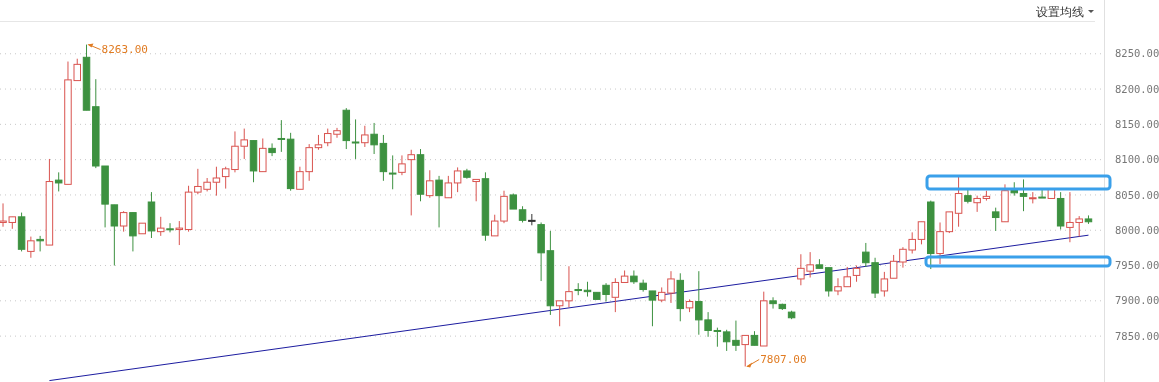 This screenshot has width=1159, height=382. Describe the element at coordinates (1137, 124) in the screenshot. I see `y-tick-label: 8150.00` at that location.